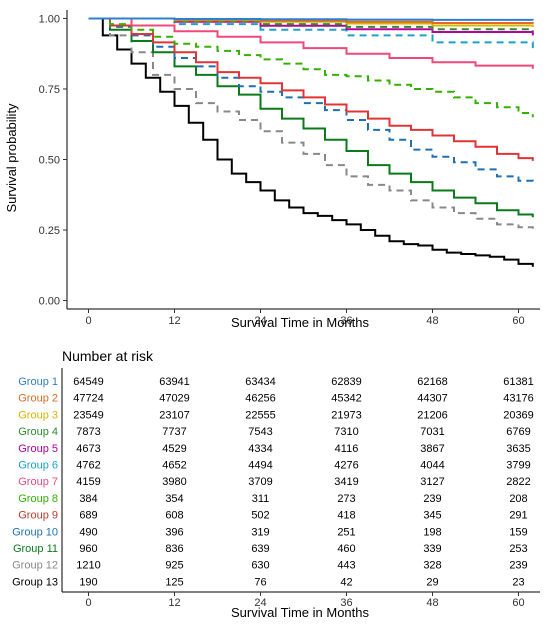 This screenshot has width=550, height=628. I want to click on risk-value: 4494, so click(260, 466).